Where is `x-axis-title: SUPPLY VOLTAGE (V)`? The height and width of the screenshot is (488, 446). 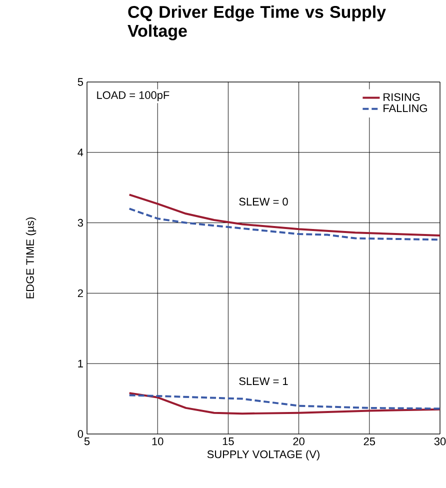 x-axis-title: SUPPLY VOLTAGE (V) is located at coordinates (263, 455).